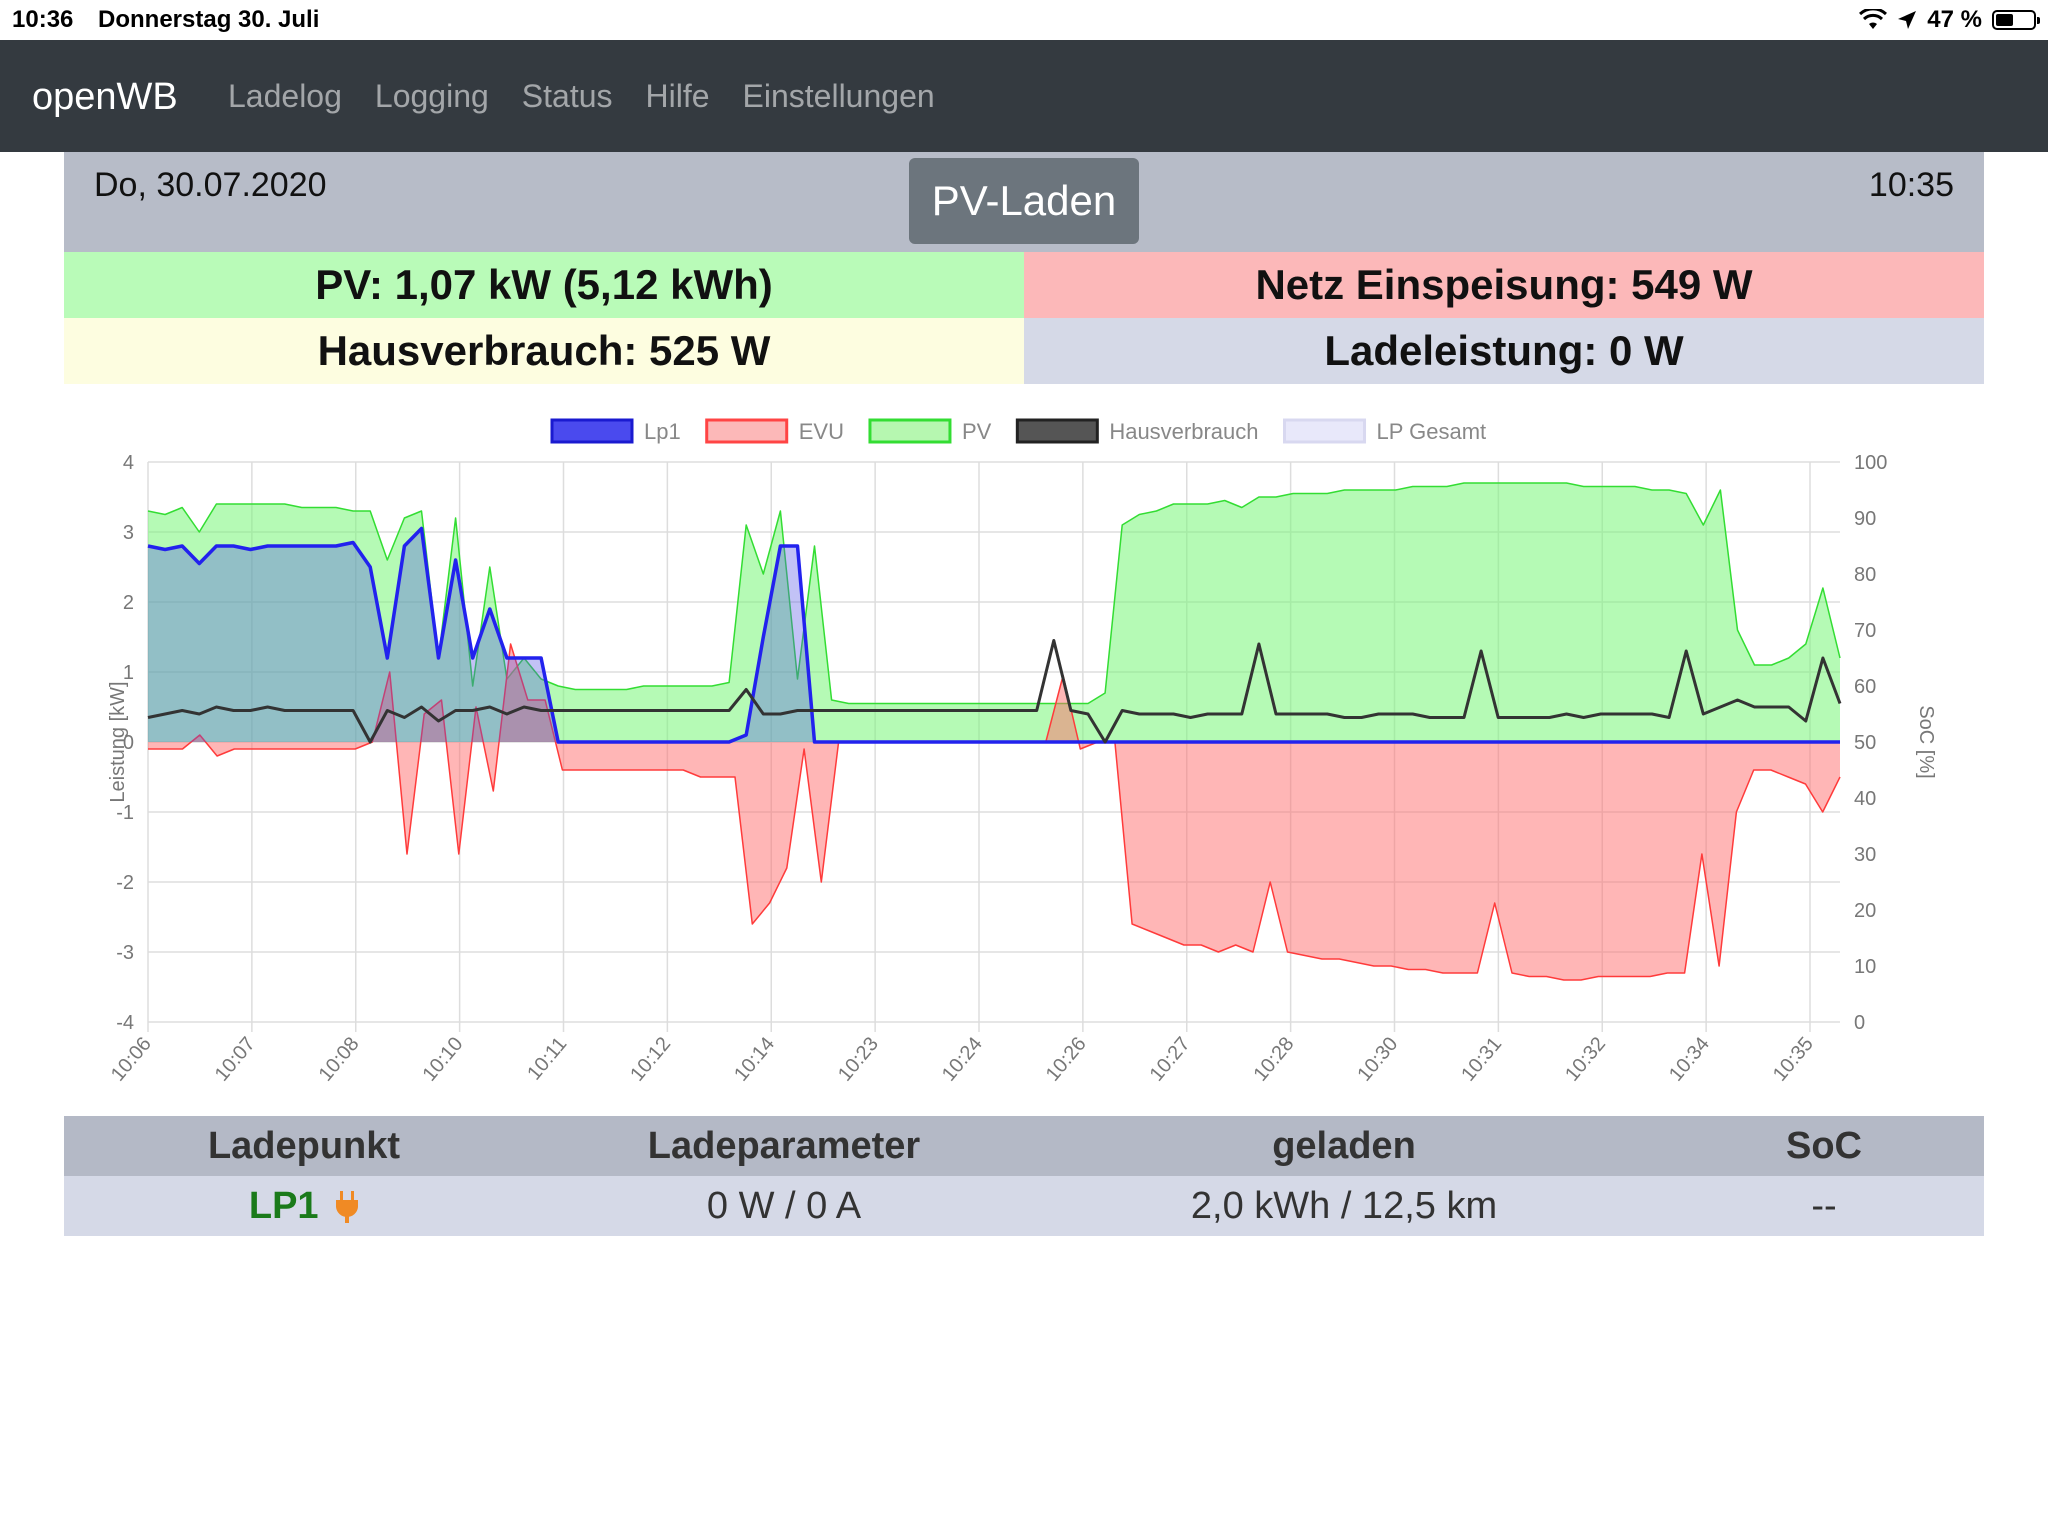 The image size is (2048, 1536). What do you see at coordinates (1273, 1059) in the screenshot?
I see `x-tick: 10:28` at bounding box center [1273, 1059].